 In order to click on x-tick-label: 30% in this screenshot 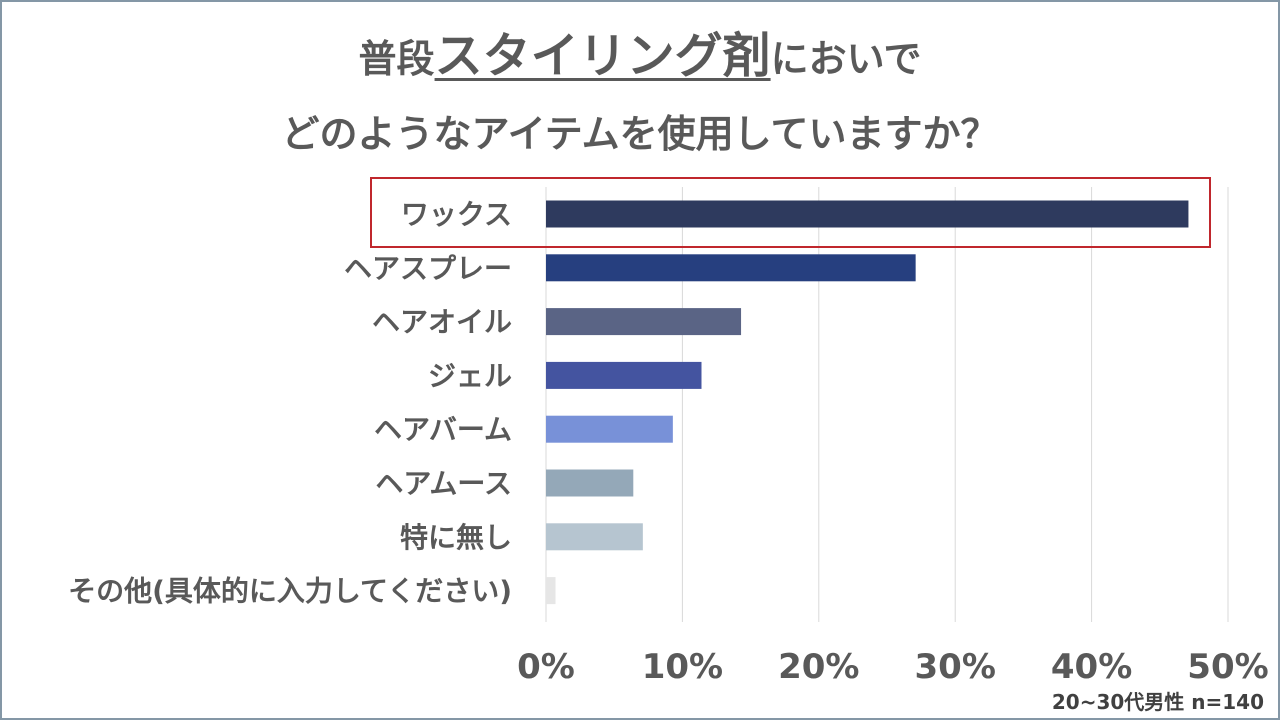, I will do `click(955, 667)`.